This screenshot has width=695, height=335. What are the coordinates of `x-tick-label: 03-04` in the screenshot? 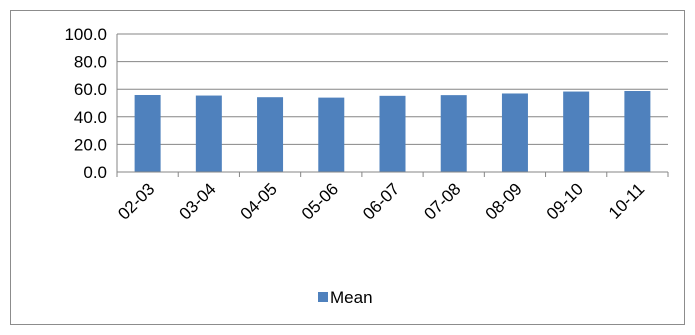 It's located at (197, 201).